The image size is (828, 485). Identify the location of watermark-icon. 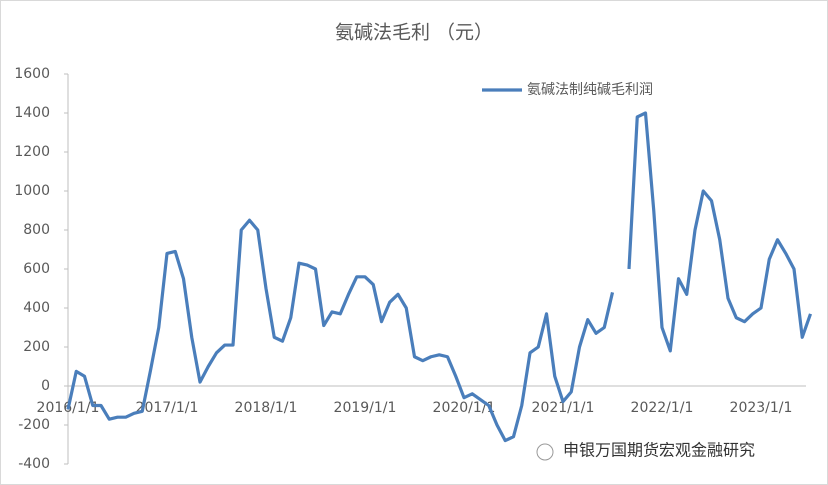
(545, 452).